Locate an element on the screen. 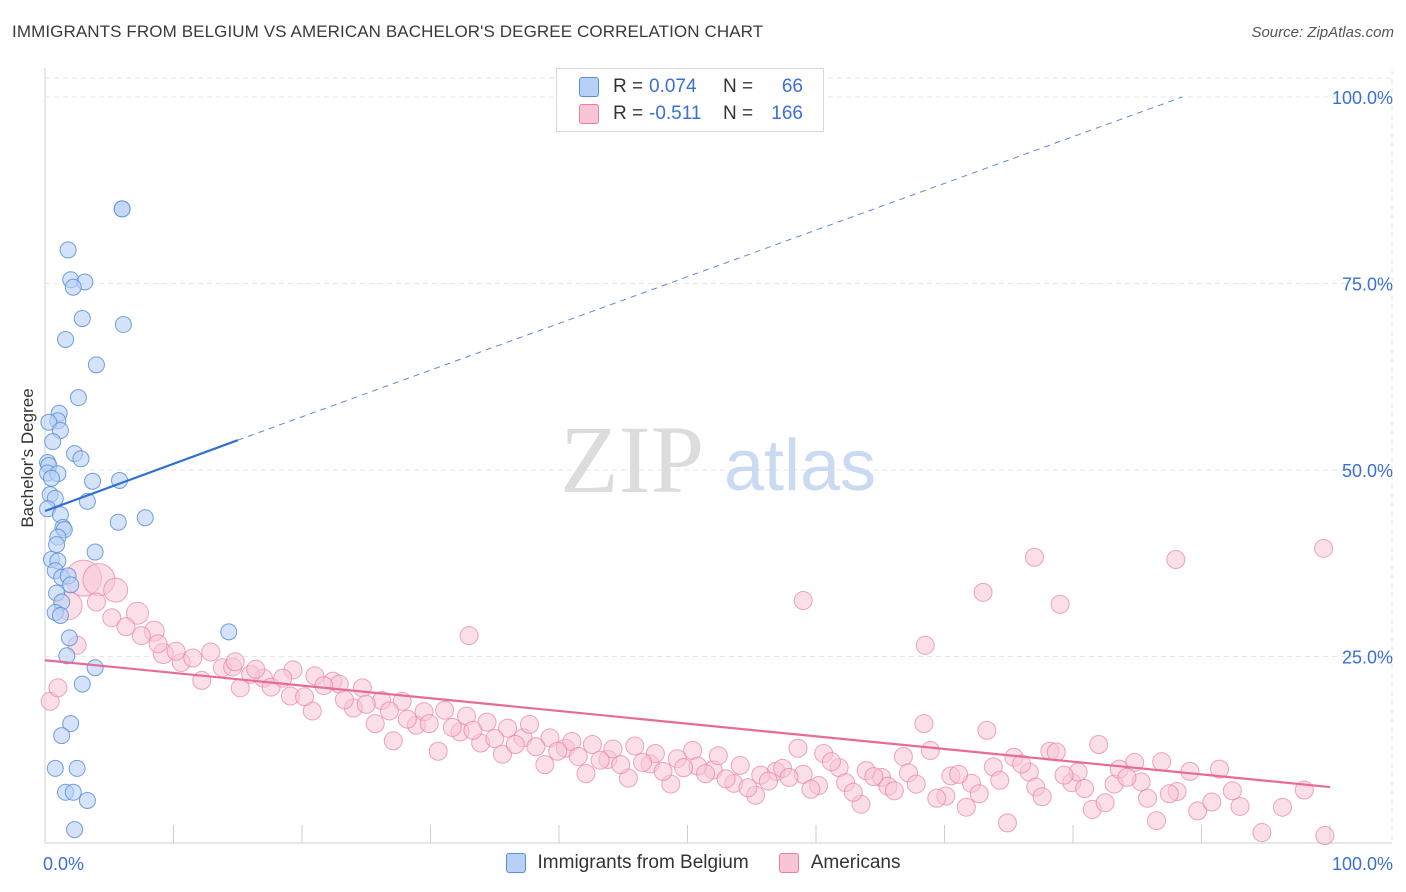  legend-label-belgium: Immigrants from Belgium is located at coordinates (643, 862).